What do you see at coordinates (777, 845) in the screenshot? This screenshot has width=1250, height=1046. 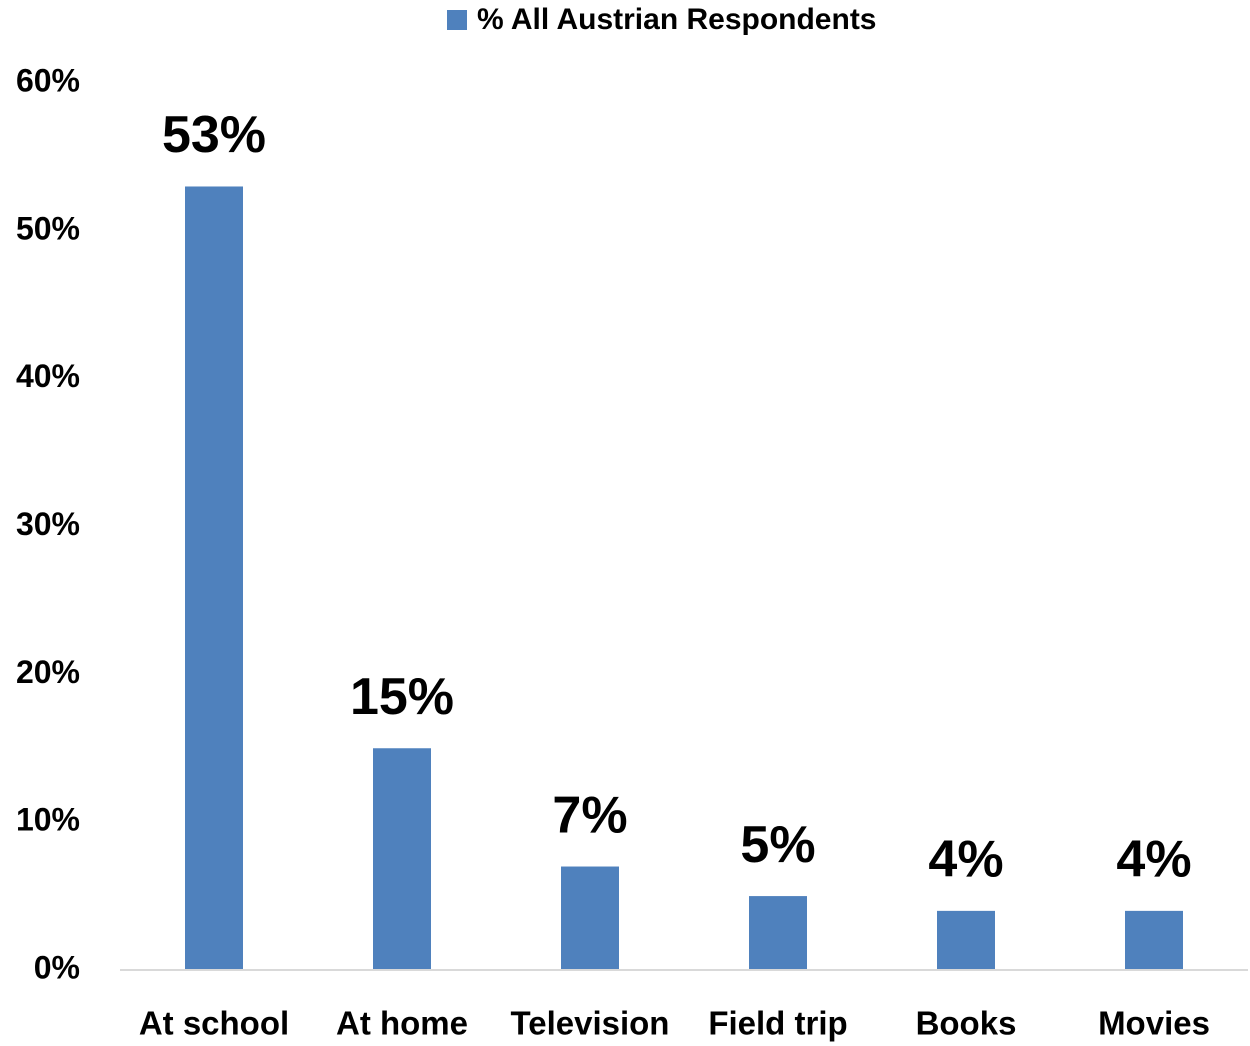 I see `value-label: 5%` at bounding box center [777, 845].